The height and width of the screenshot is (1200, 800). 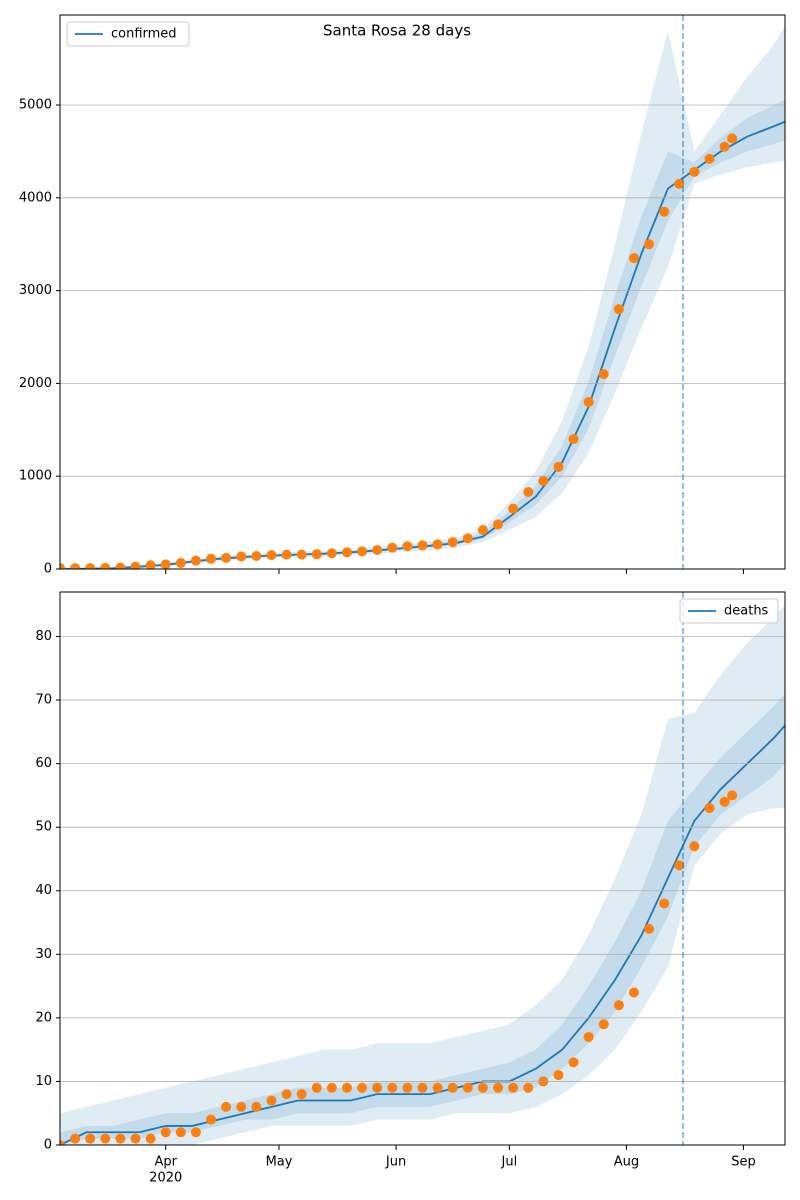 What do you see at coordinates (35, 476) in the screenshot?
I see `y-tick-label: 1000` at bounding box center [35, 476].